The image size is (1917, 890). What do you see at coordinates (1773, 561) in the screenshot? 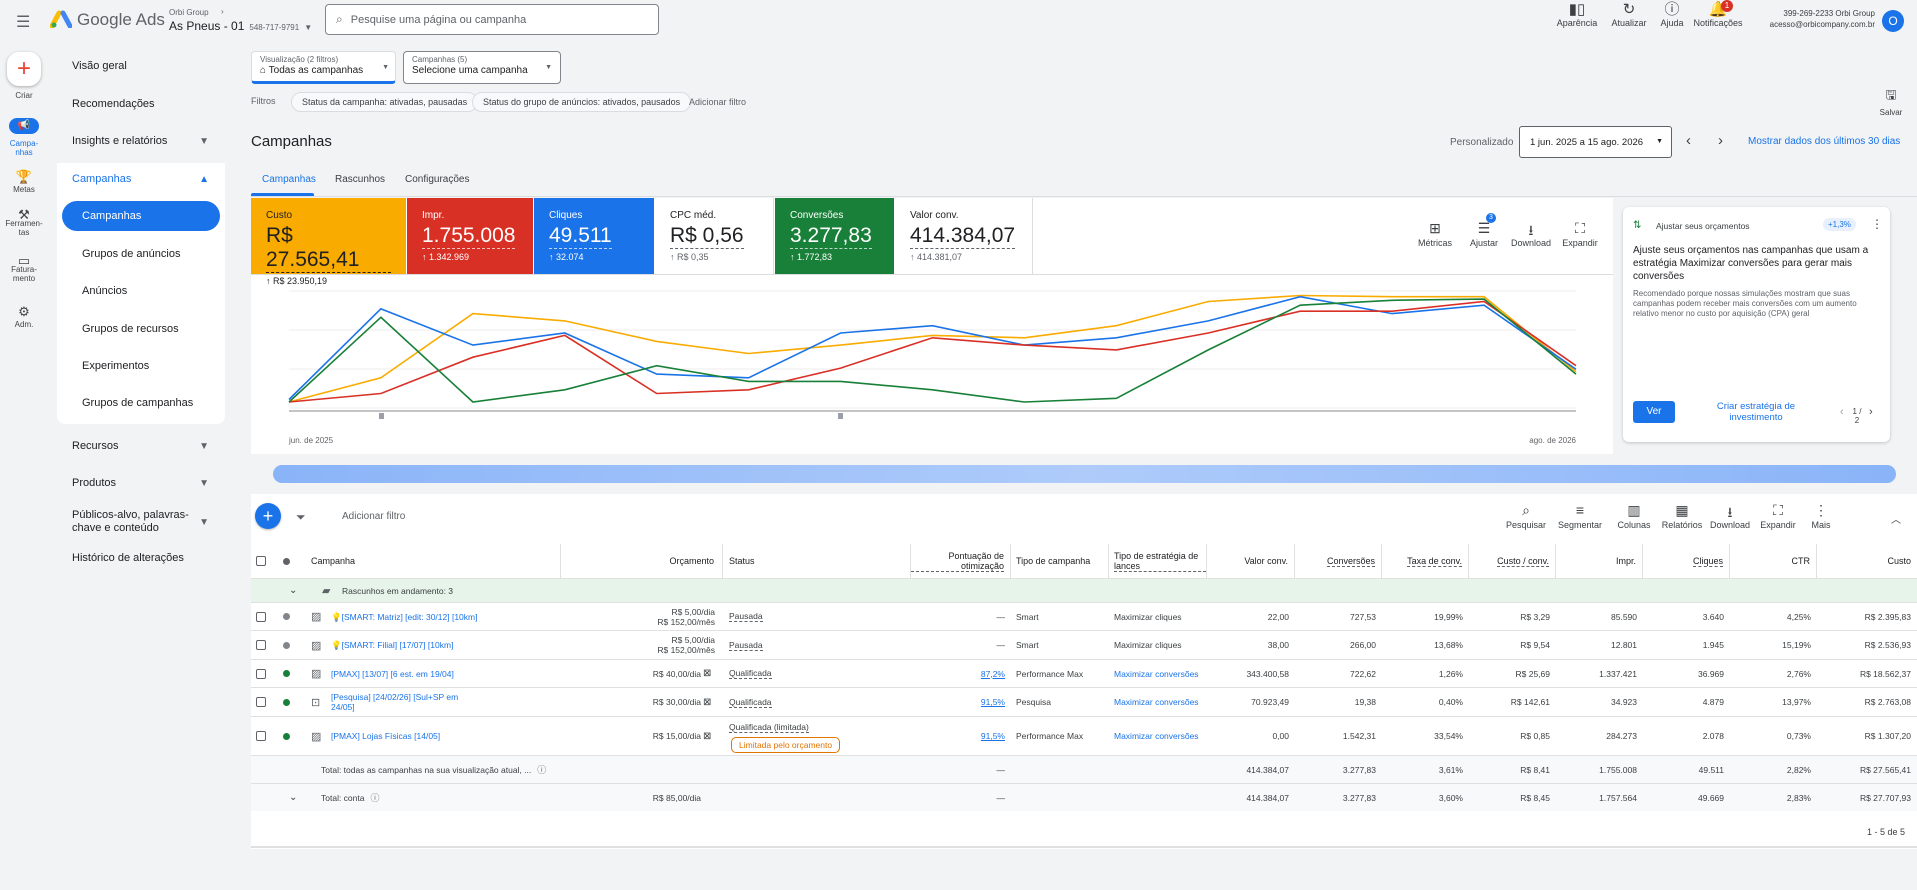
I see `col-ctr: CTR` at bounding box center [1773, 561].